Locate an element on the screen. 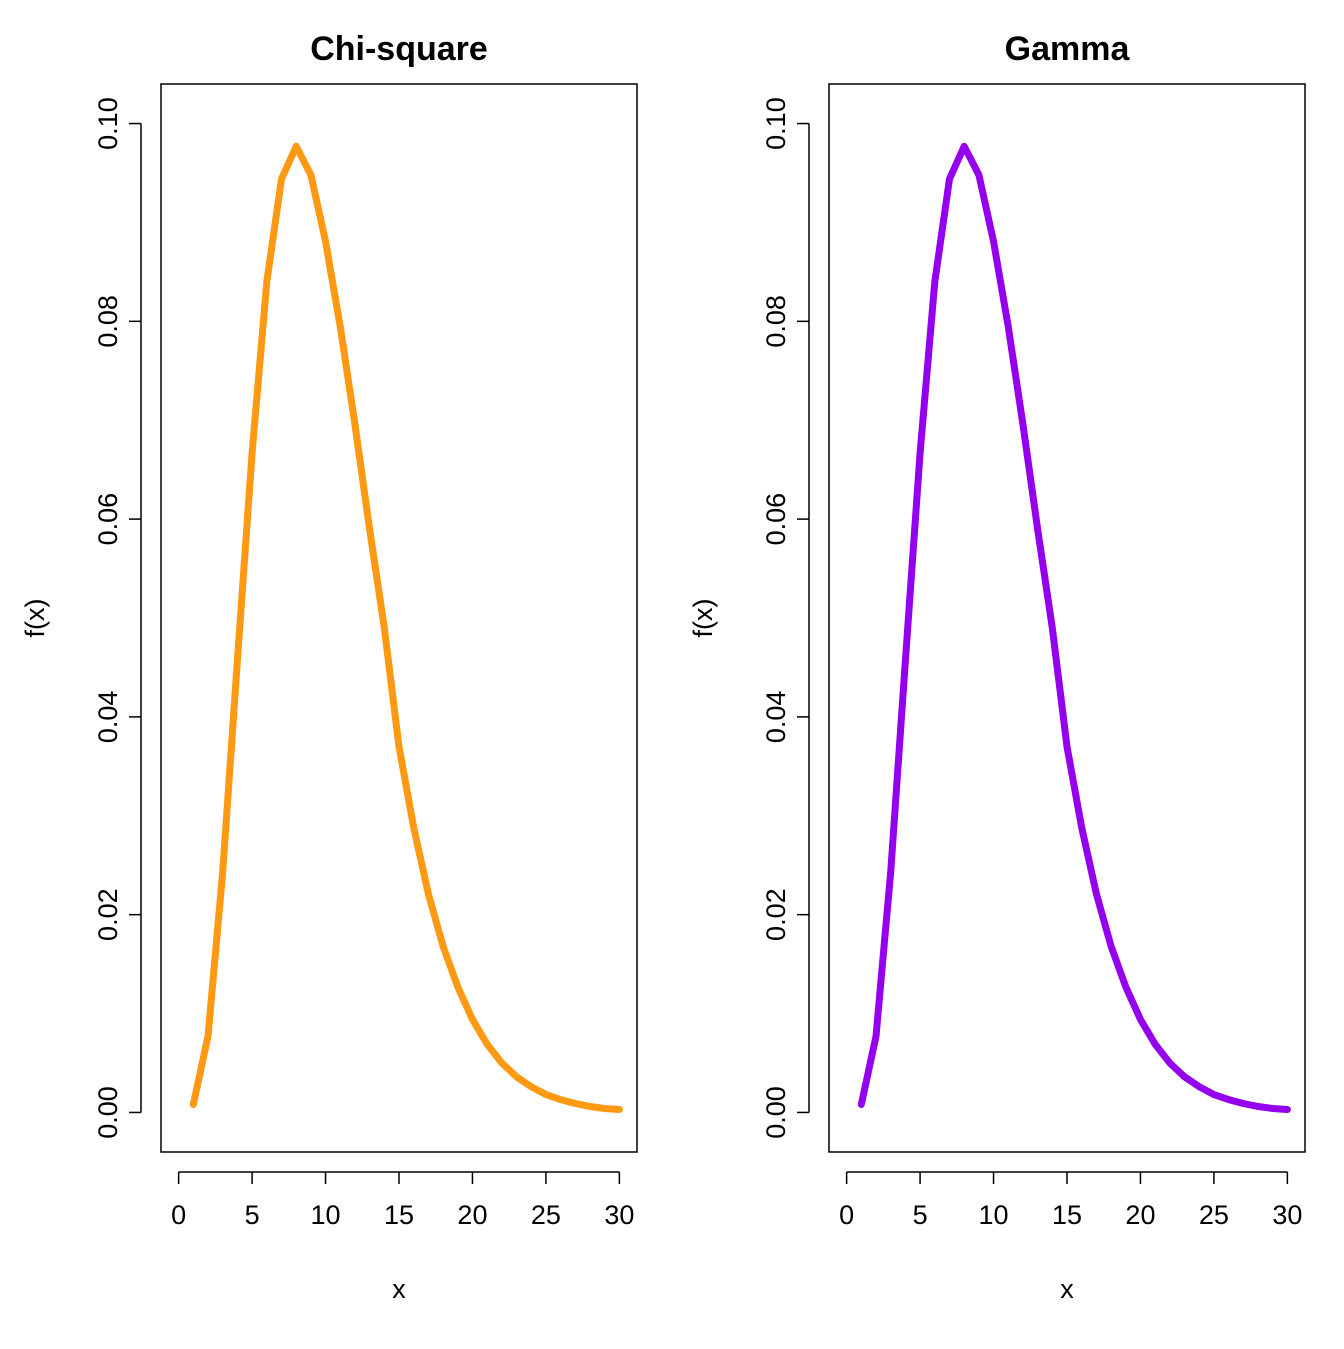  chart-title: Gamma is located at coordinates (1068, 49).